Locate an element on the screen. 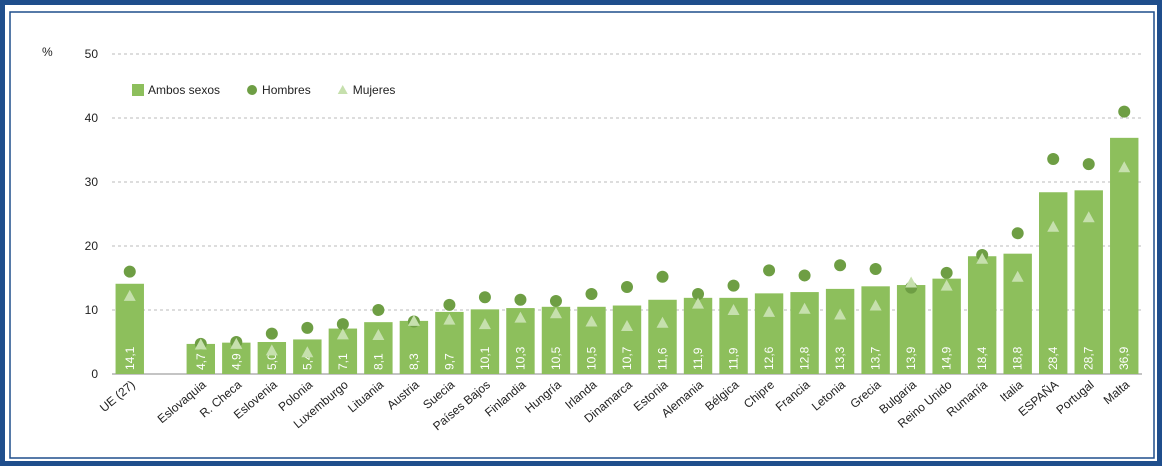 This screenshot has width=1162, height=466. x-tick-label: Rumanía is located at coordinates (967, 398).